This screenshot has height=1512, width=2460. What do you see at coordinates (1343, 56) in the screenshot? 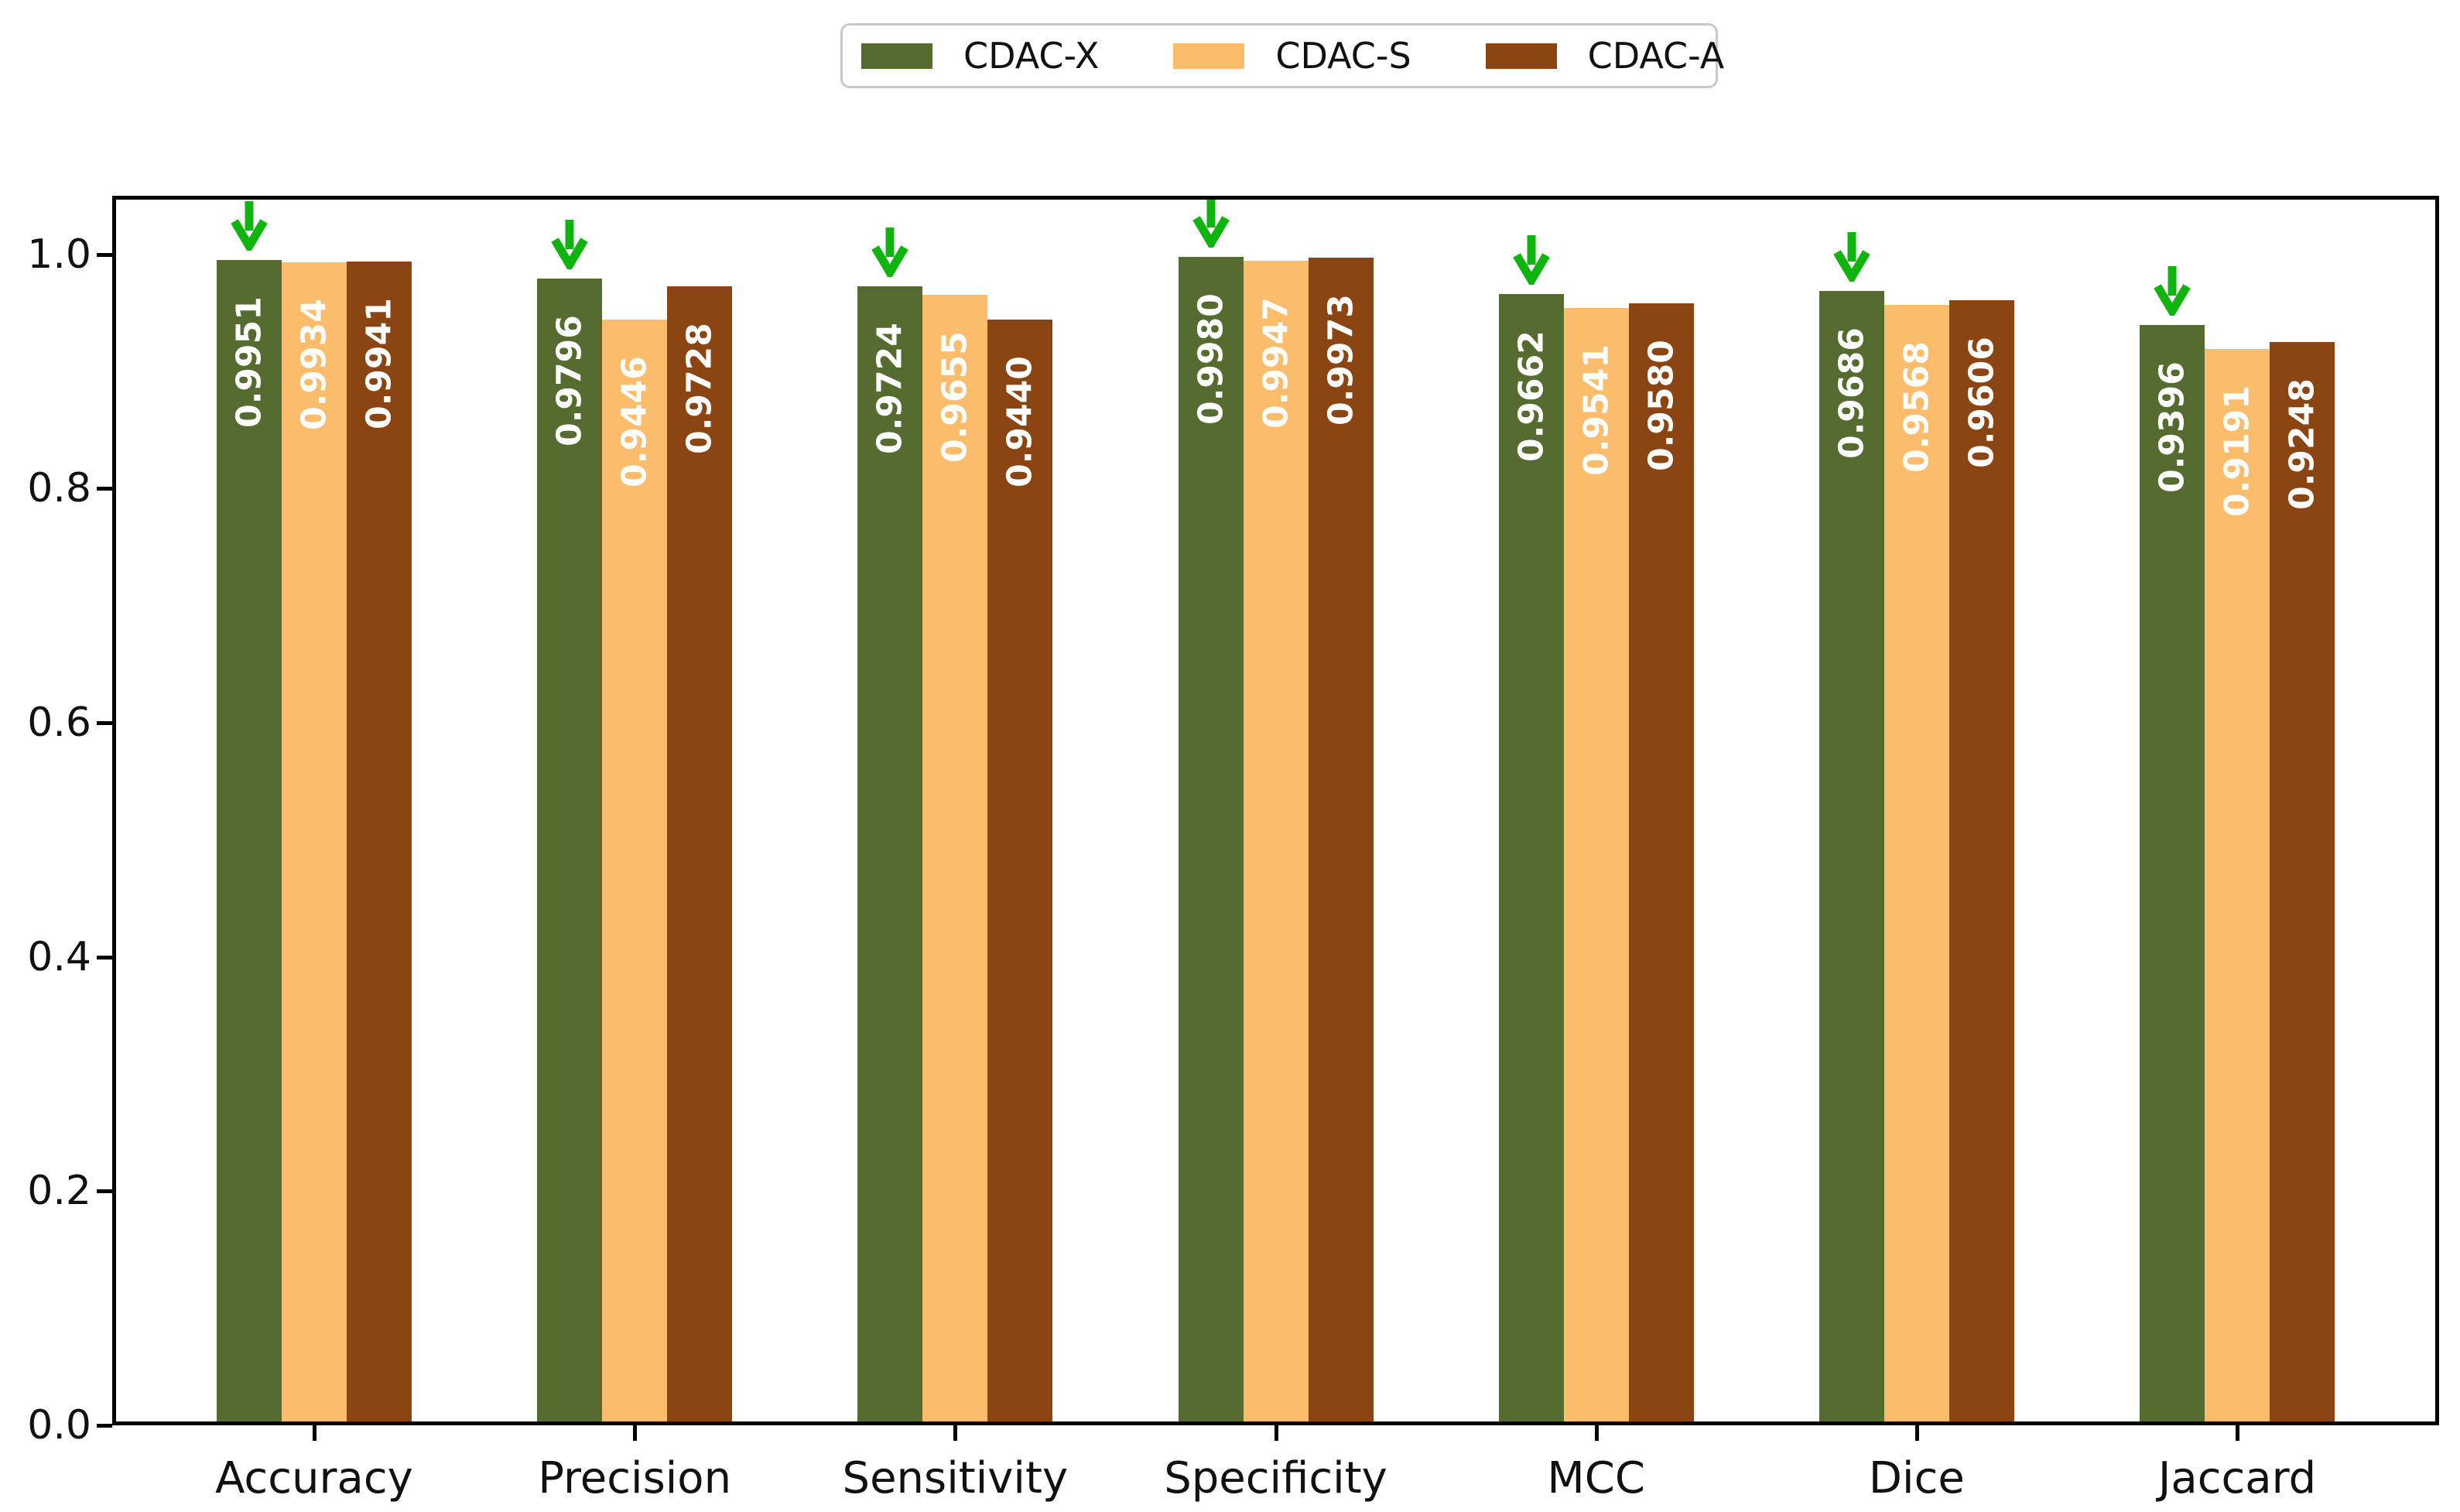
I see `legend-label: CDAC-S` at bounding box center [1343, 56].